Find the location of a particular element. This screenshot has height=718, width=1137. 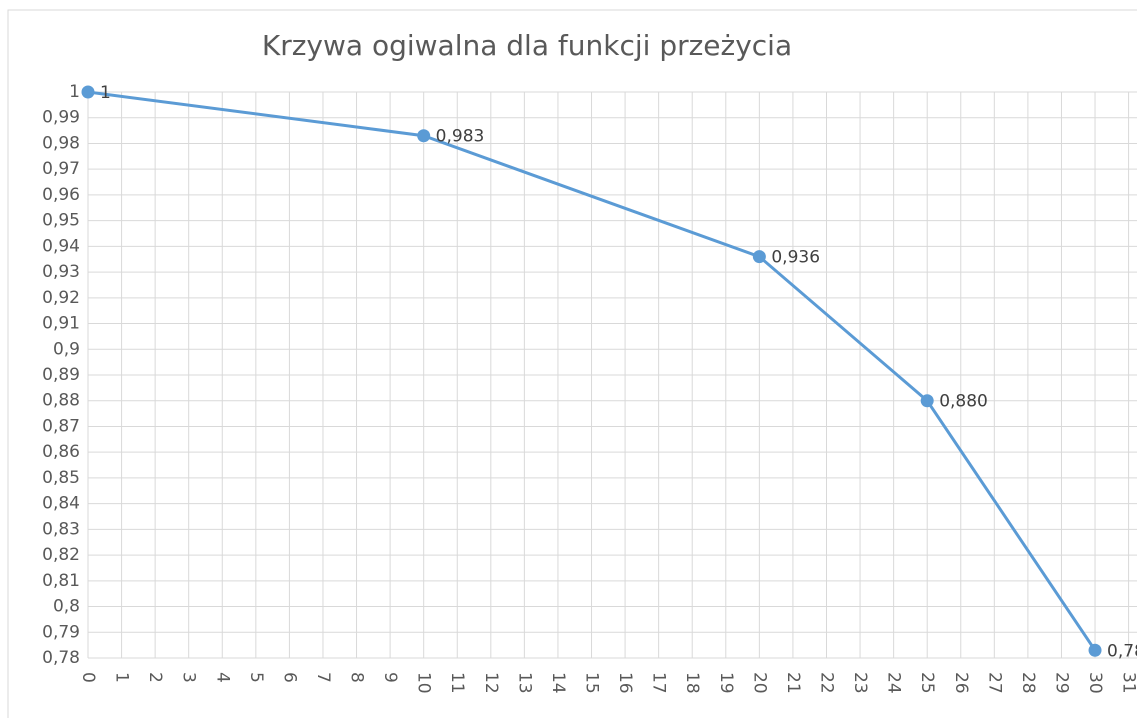

x-tick-label: 15 is located at coordinates (592, 683).